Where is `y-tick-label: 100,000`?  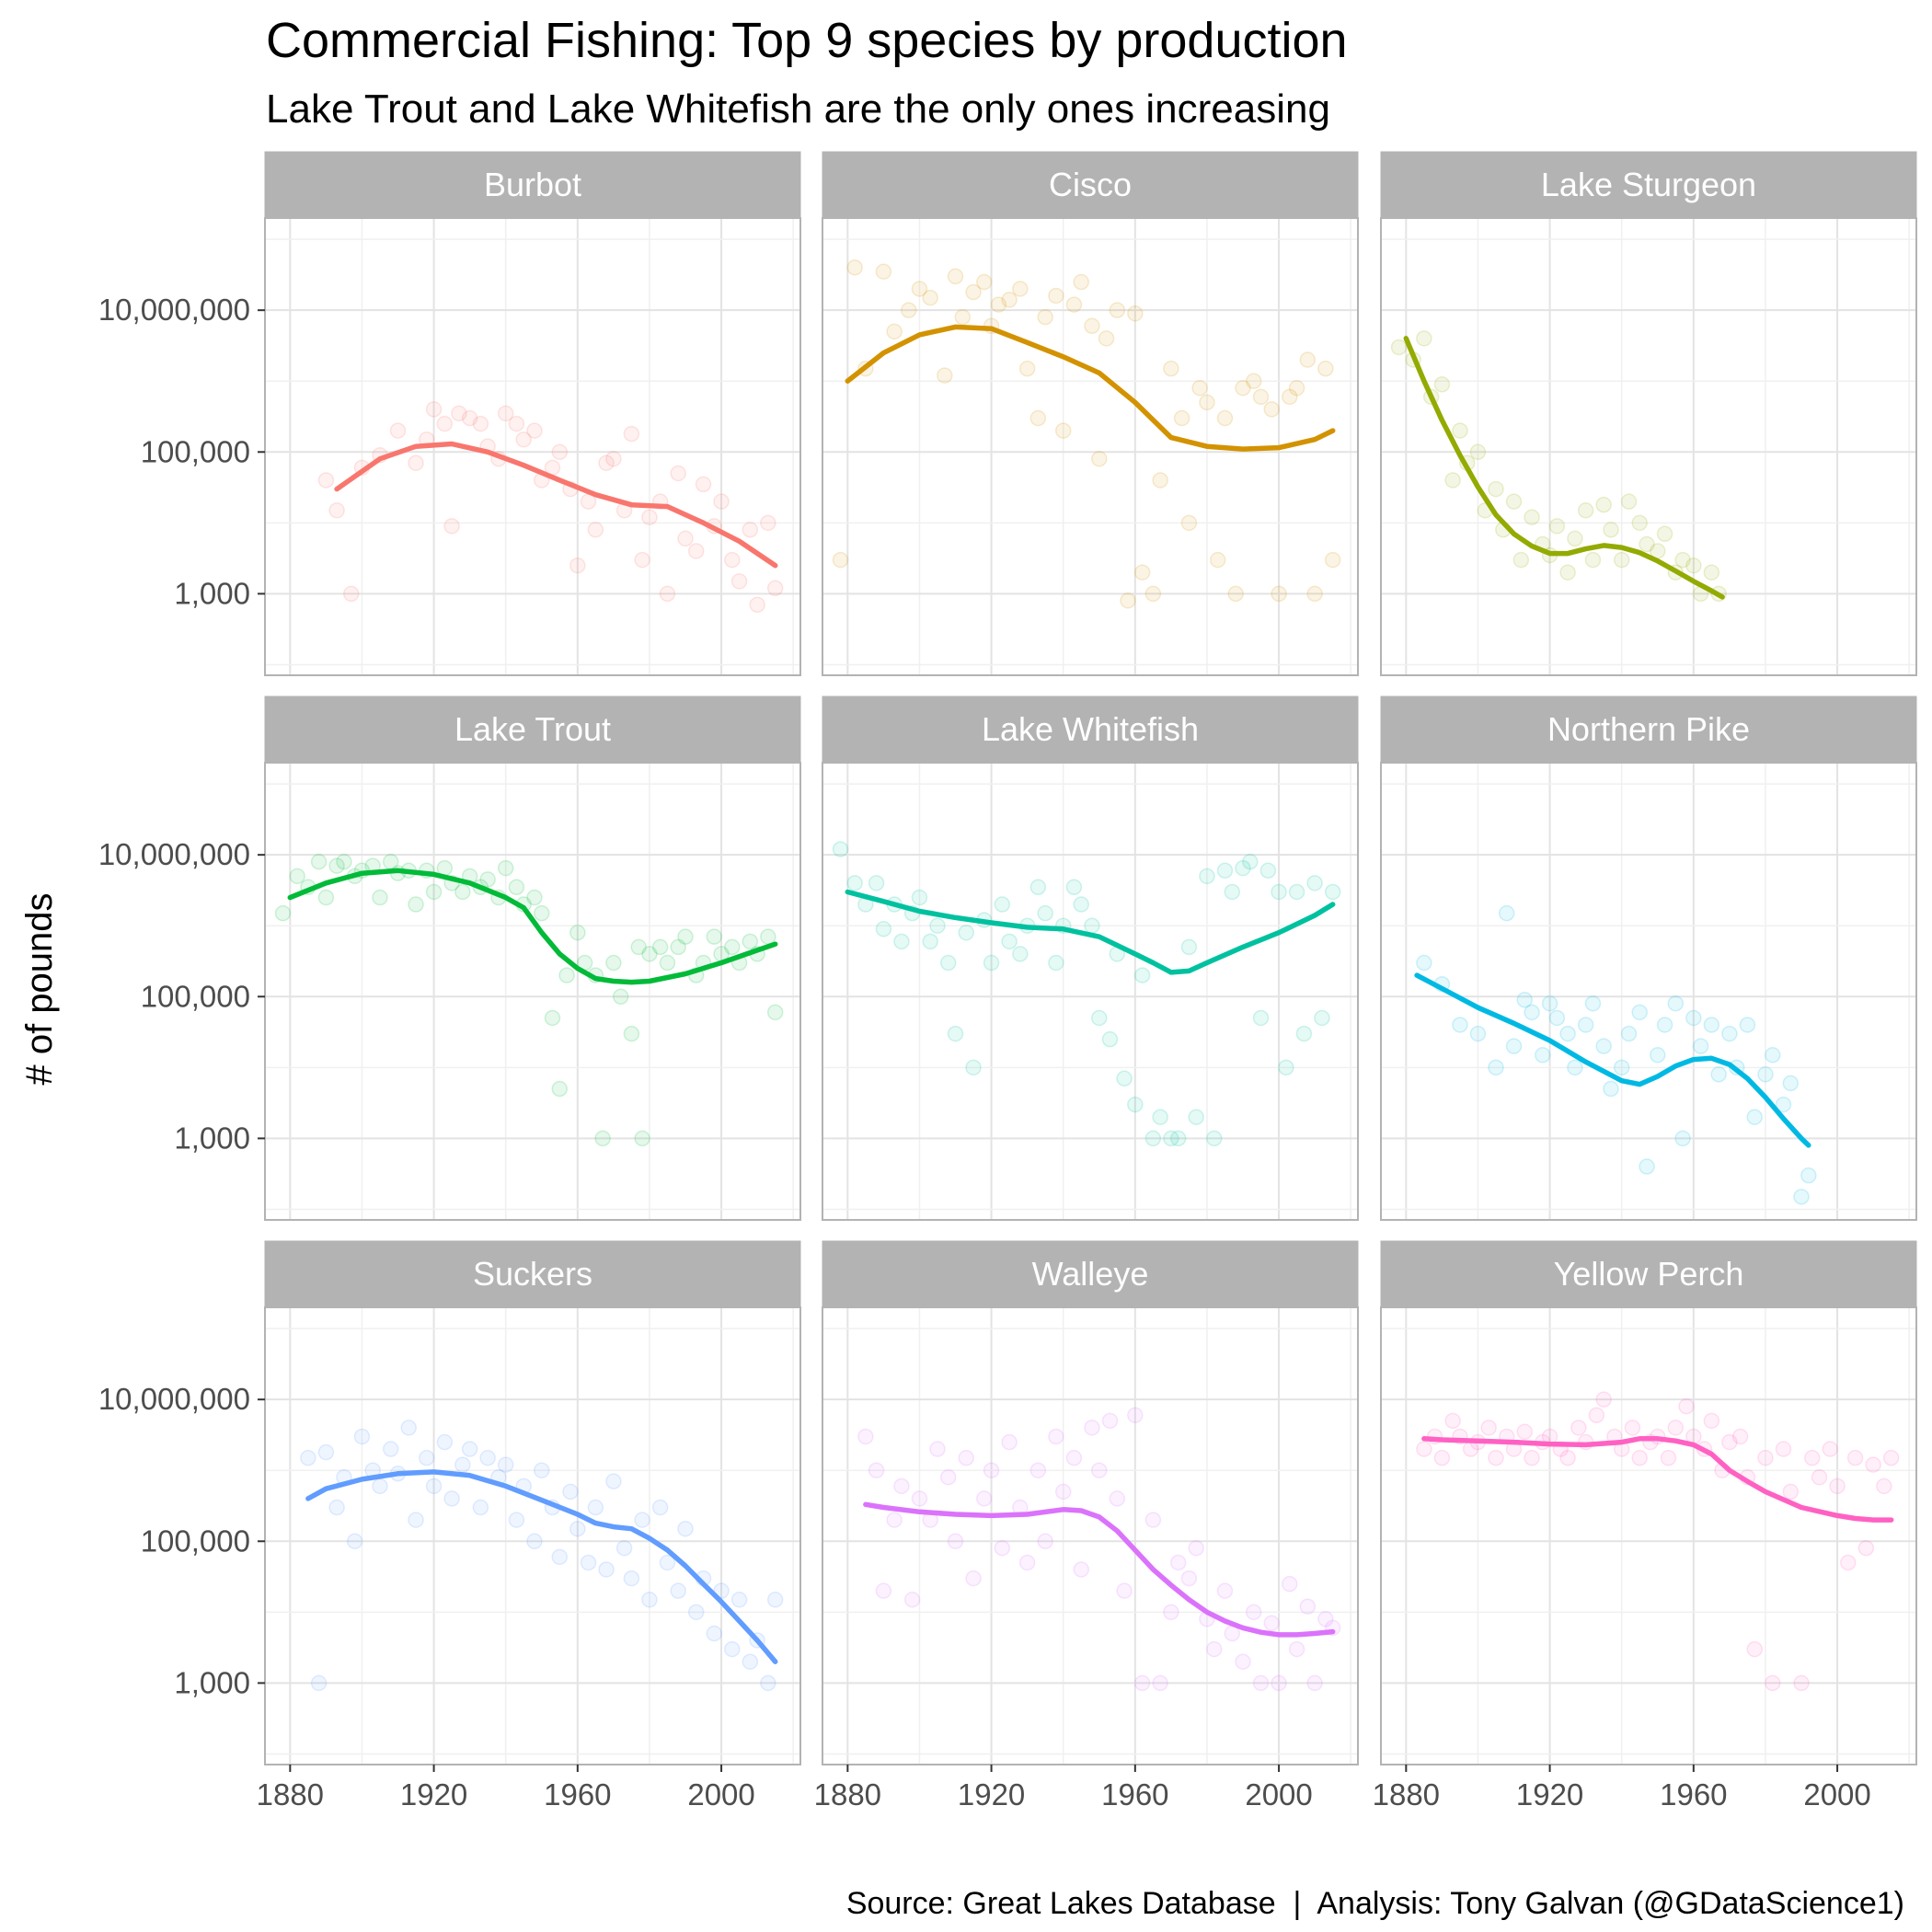
y-tick-label: 100,000 is located at coordinates (195, 996).